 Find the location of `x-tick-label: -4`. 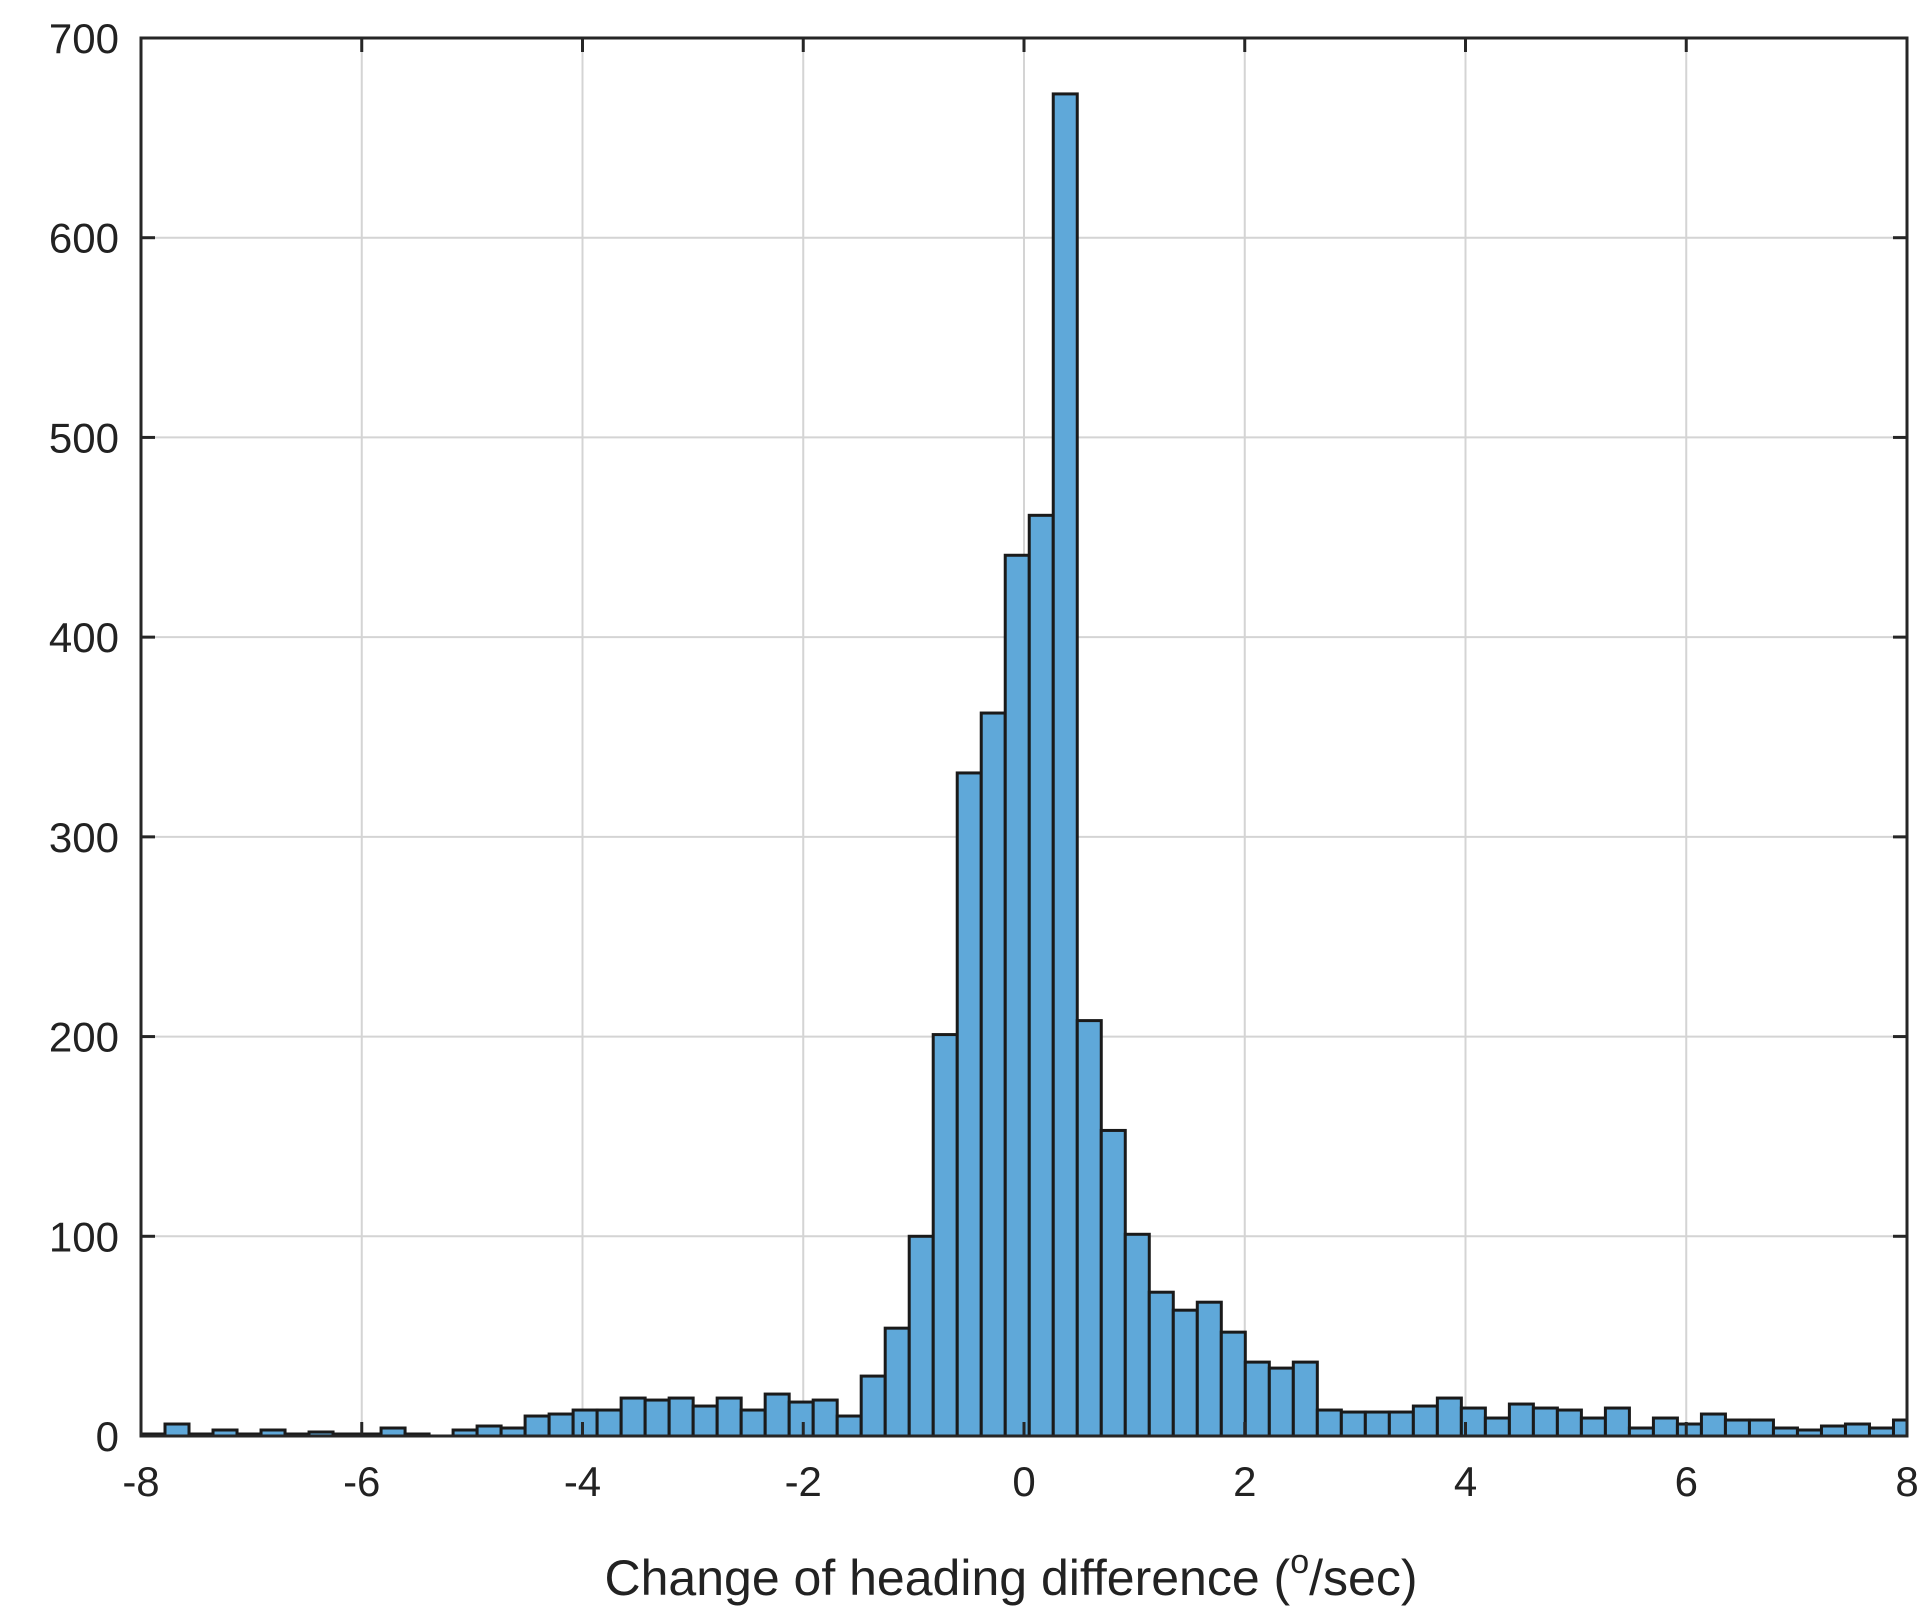

x-tick-label: -4 is located at coordinates (582, 1481).